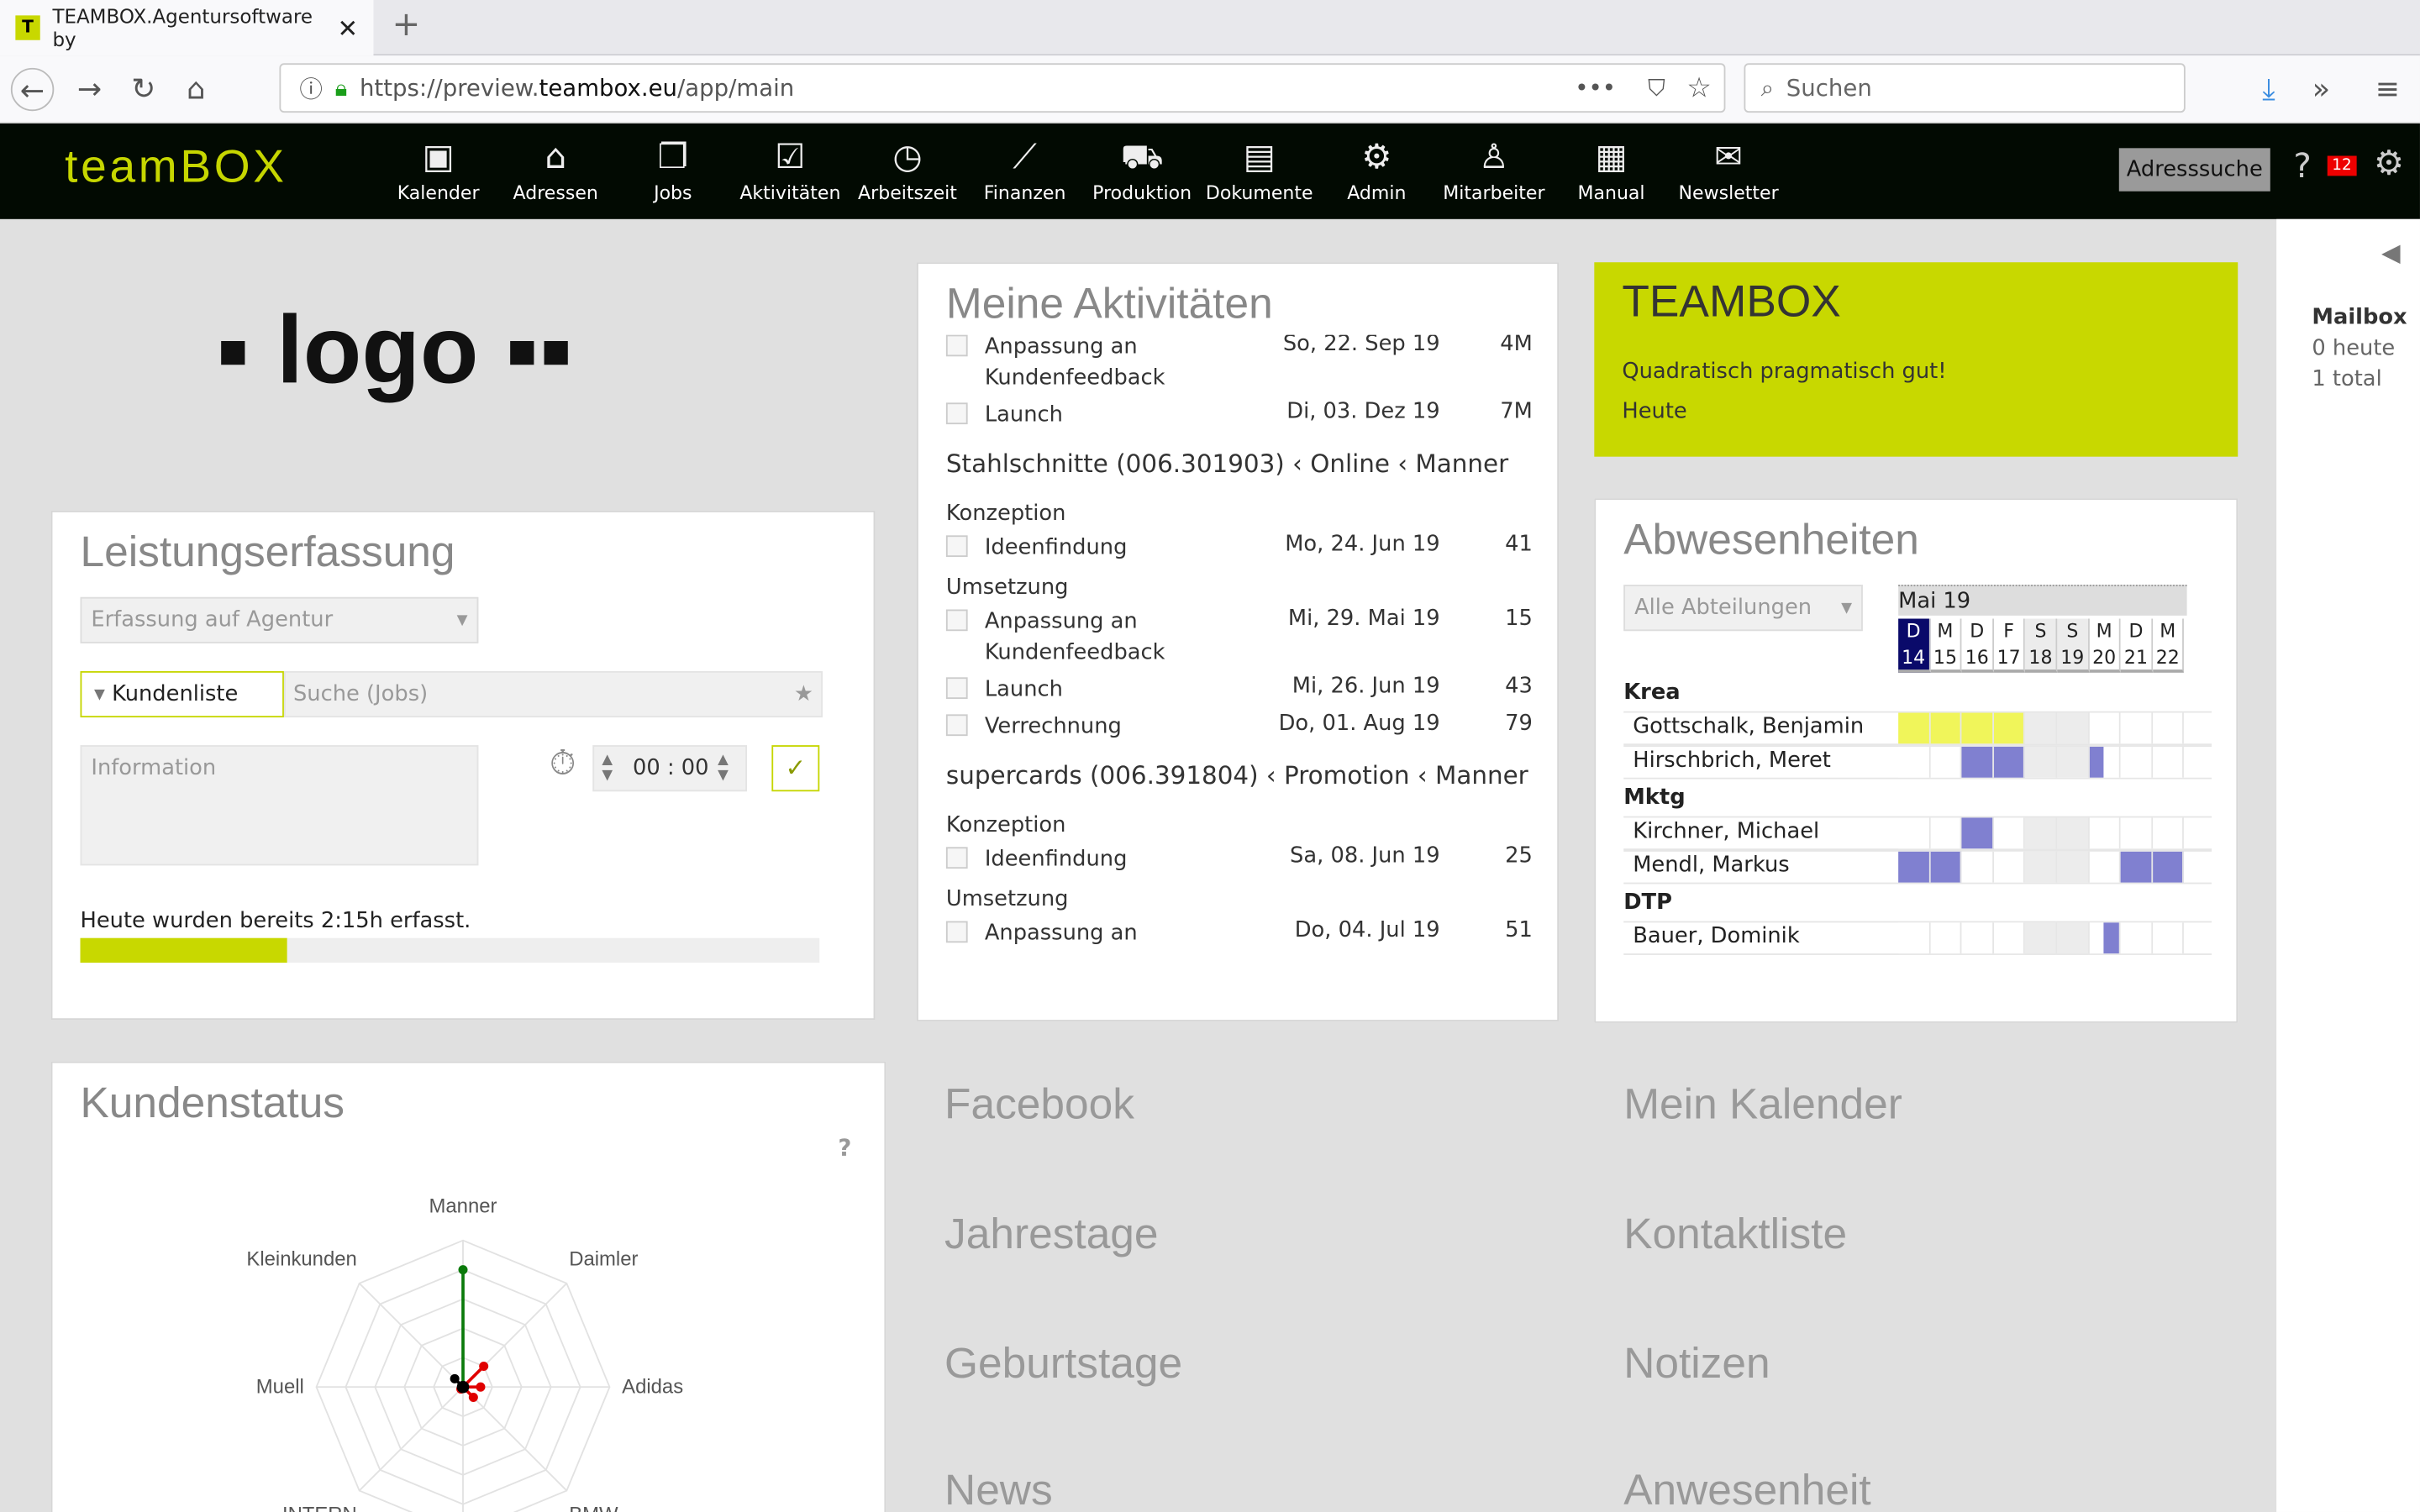  What do you see at coordinates (555, 169) in the screenshot?
I see `menu-item-adressen: ⌂ Adressen` at bounding box center [555, 169].